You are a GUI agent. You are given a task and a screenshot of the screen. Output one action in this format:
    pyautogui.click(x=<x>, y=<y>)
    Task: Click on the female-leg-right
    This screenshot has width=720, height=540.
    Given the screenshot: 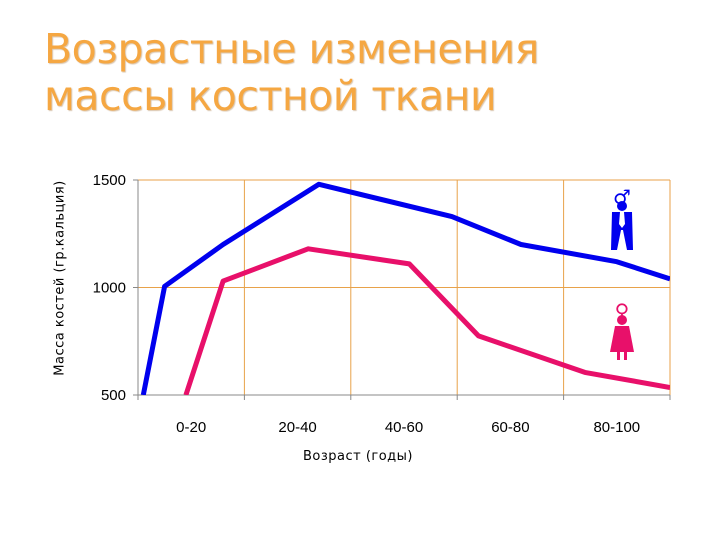 What is the action you would take?
    pyautogui.click(x=625, y=356)
    